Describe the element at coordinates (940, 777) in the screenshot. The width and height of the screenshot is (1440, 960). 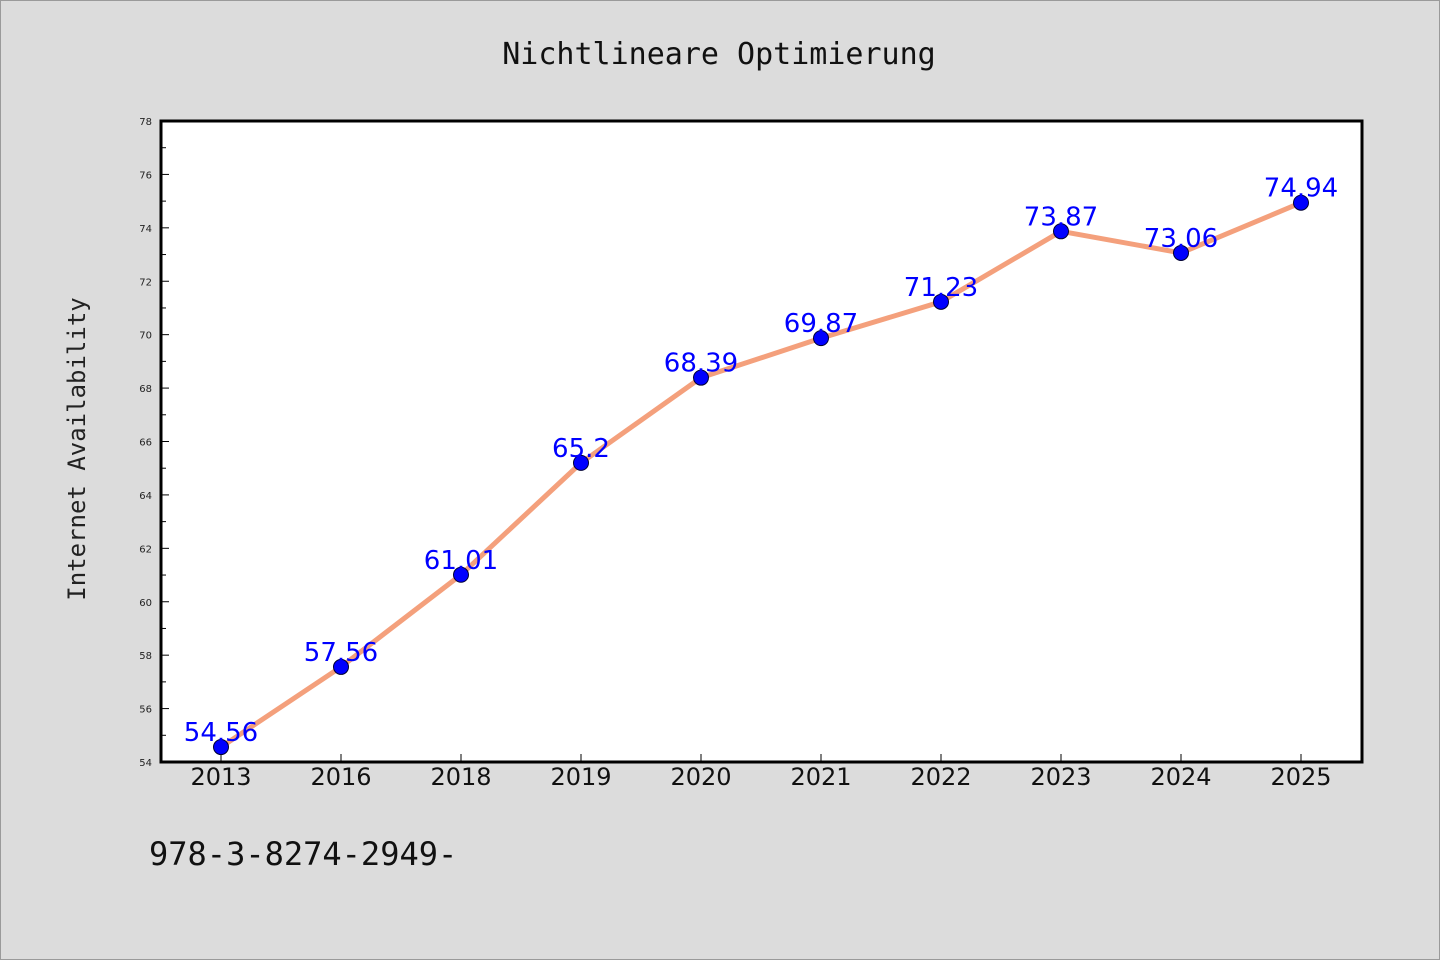
I see `x-tick-label: 2022` at that location.